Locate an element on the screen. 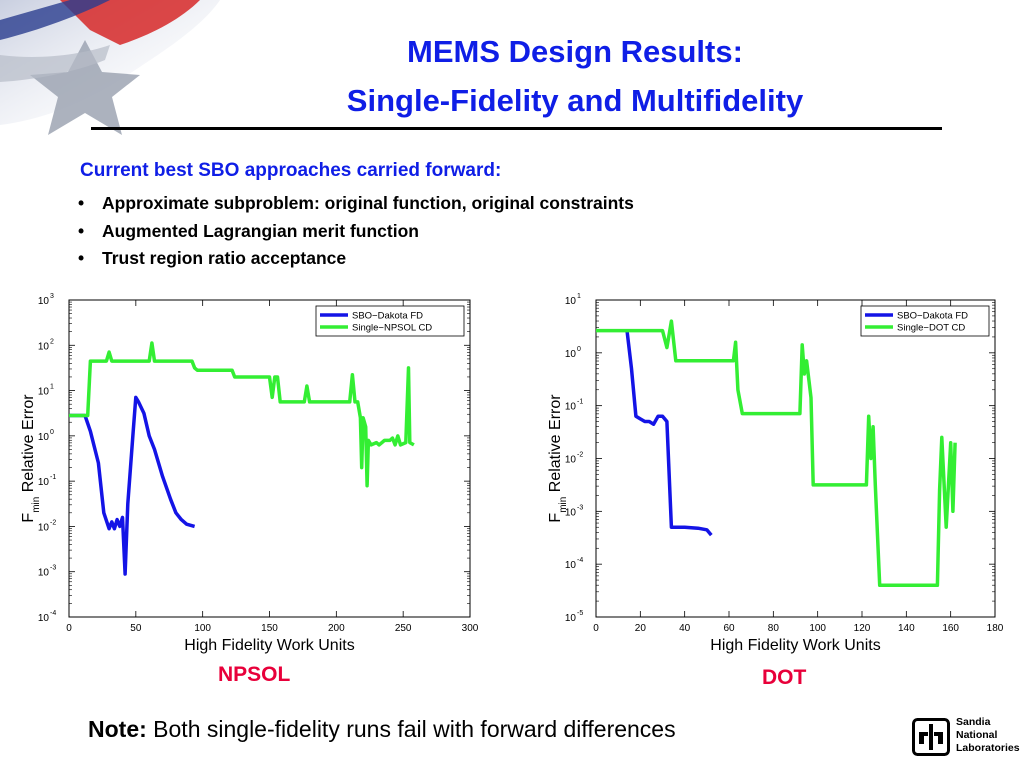 Image resolution: width=1024 pixels, height=768 pixels. legend-label: Single−NPSOL CD is located at coordinates (392, 328).